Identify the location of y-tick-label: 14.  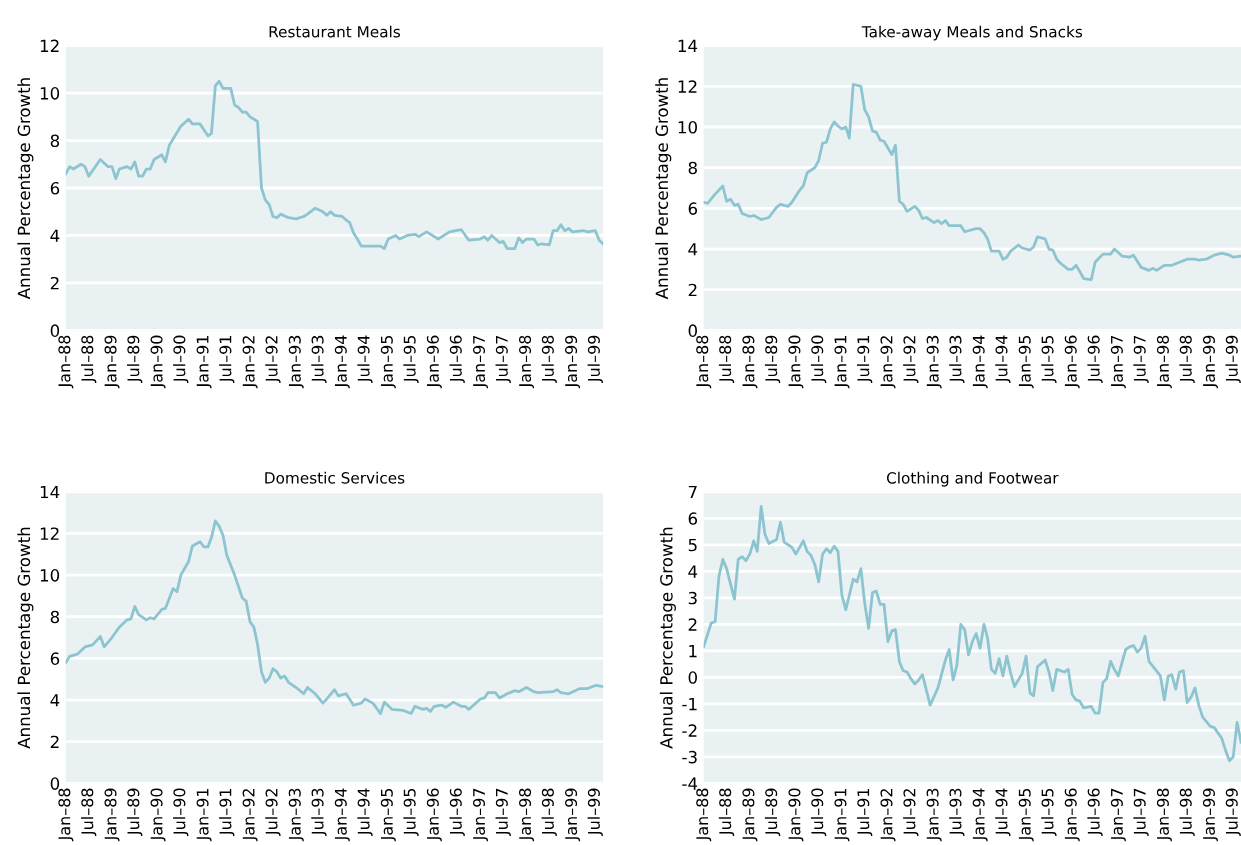
(688, 45).